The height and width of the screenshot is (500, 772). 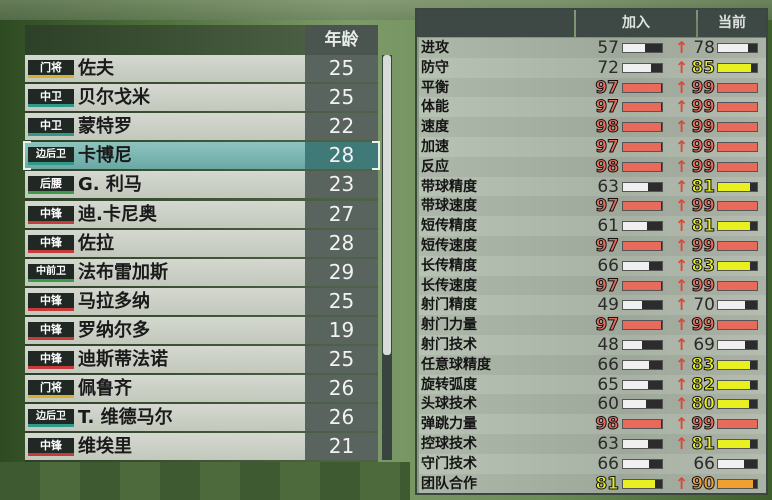 I want to click on player-name-cell: 中锋 佐拉, so click(x=165, y=243).